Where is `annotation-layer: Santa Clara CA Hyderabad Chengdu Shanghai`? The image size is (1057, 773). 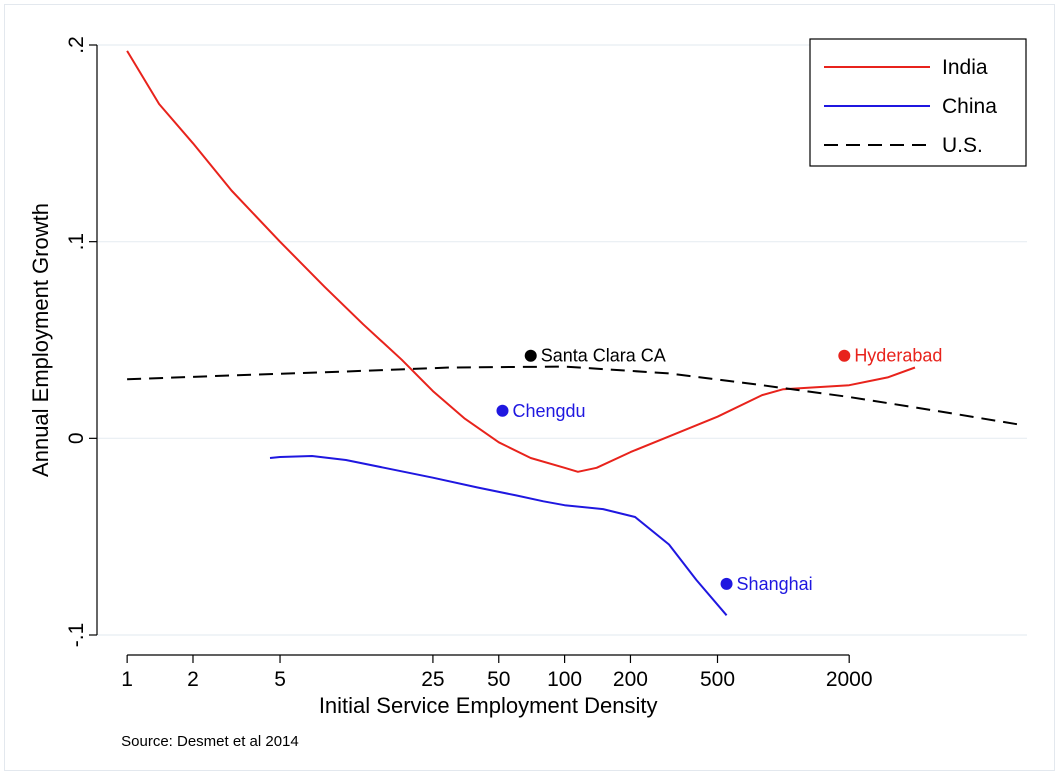 annotation-layer: Santa Clara CA Hyderabad Chengdu Shanghai is located at coordinates (719, 470).